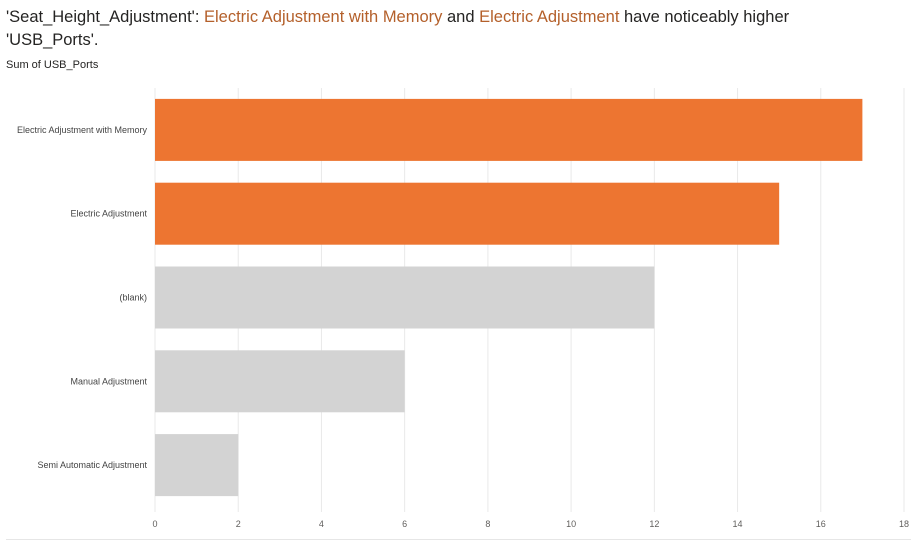 The image size is (917, 543). I want to click on scrollbar, so click(914, 271).